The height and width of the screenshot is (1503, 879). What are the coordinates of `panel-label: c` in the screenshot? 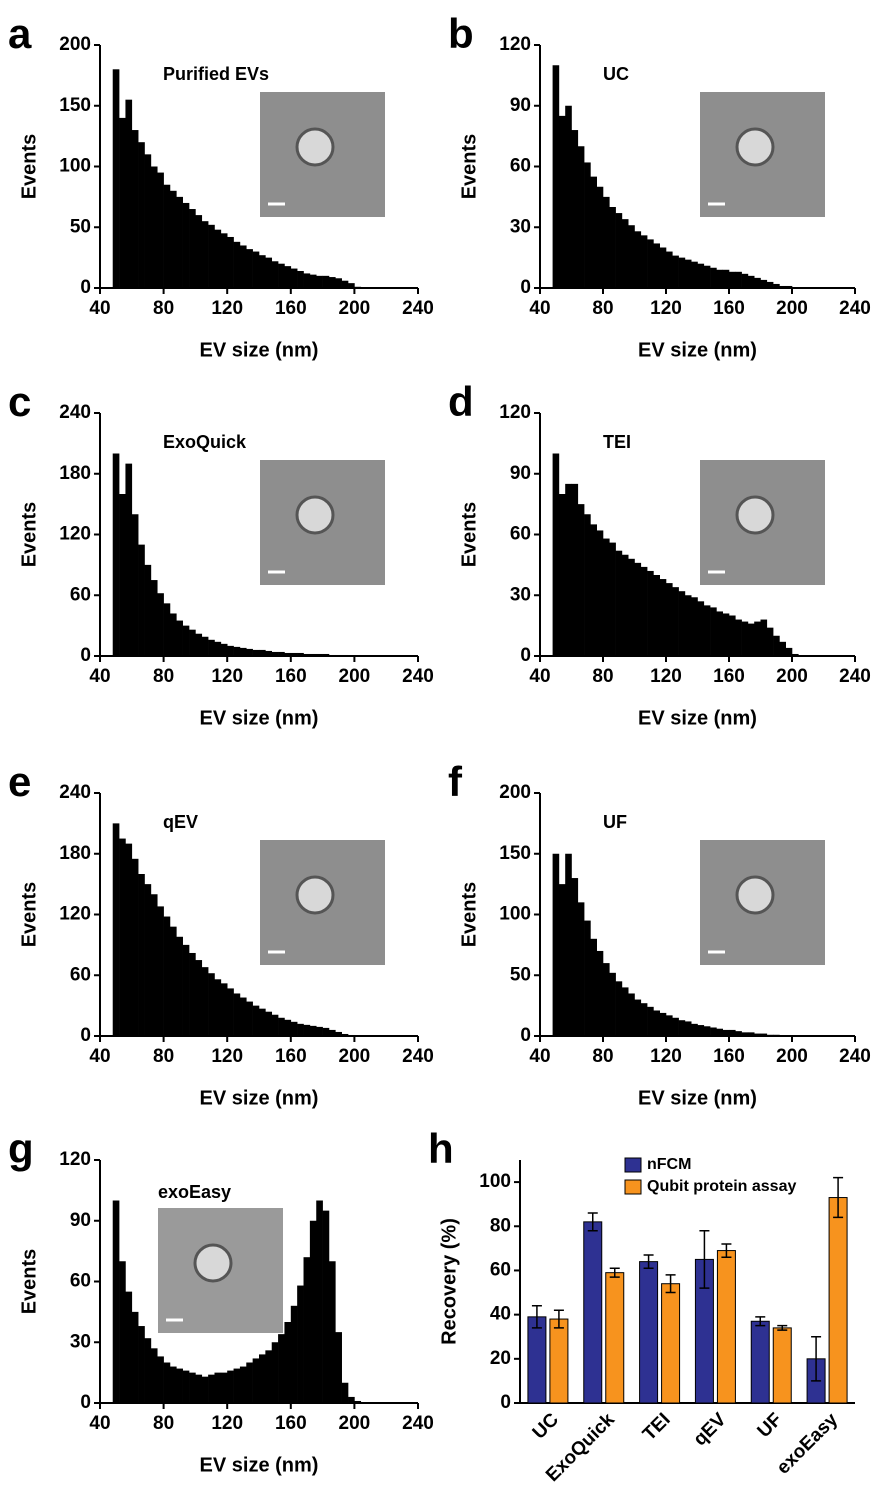 It's located at (19, 401).